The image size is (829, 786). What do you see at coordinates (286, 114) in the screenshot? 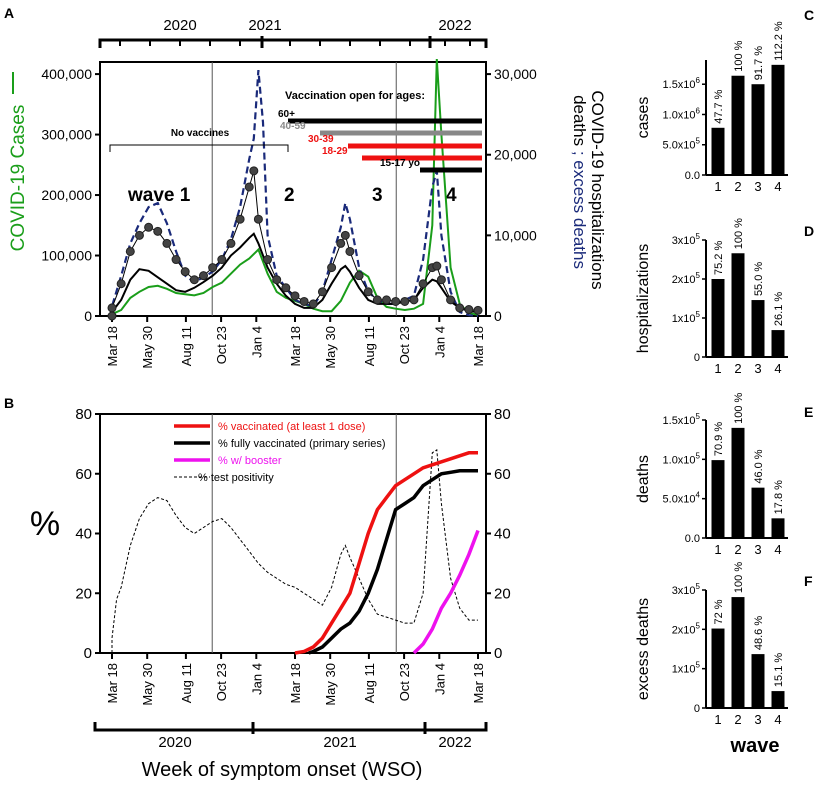
I see `age-group-label: 60+` at bounding box center [286, 114].